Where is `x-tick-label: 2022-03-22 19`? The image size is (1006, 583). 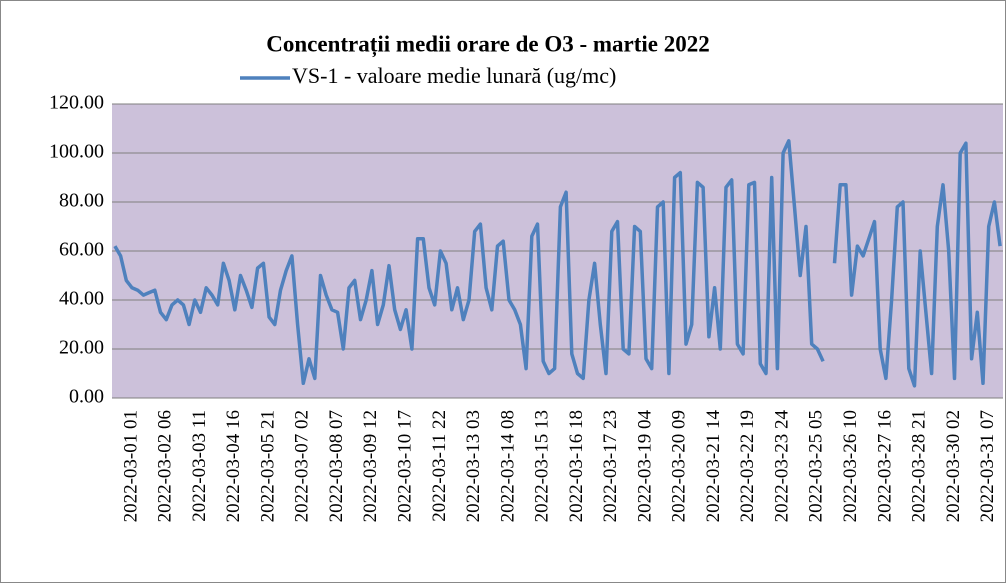
x-tick-label: 2022-03-22 19 is located at coordinates (747, 466).